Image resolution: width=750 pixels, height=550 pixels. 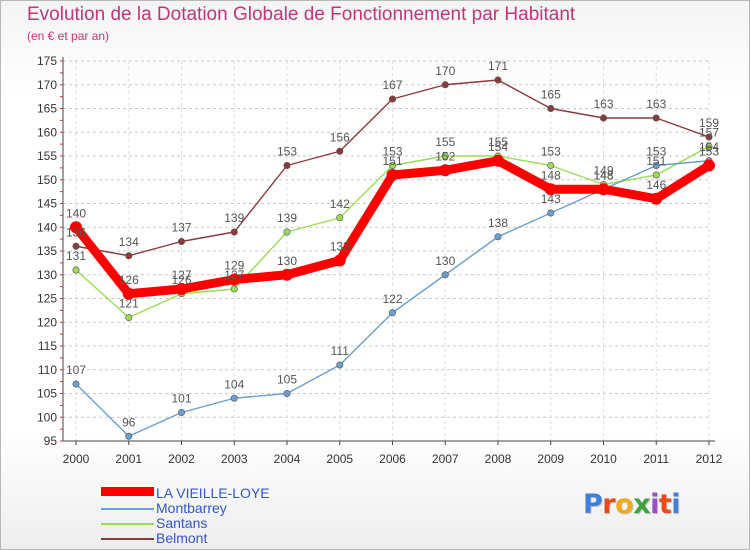 I want to click on x-tick-label: 2004, so click(x=287, y=459).